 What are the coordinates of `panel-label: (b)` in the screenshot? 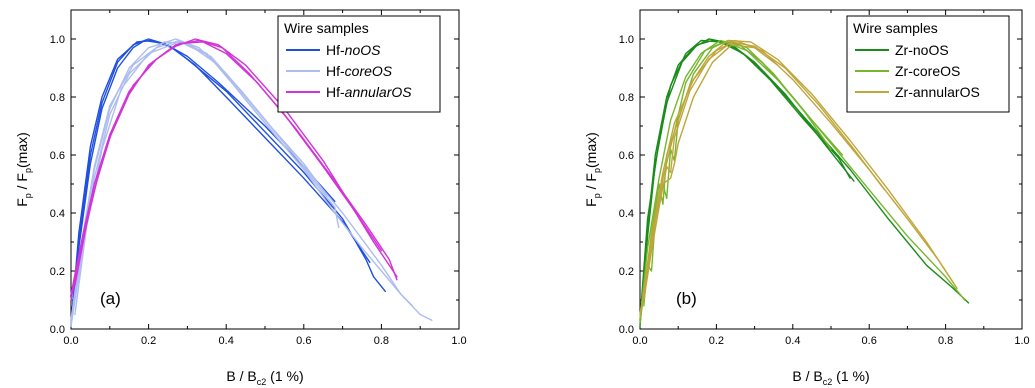 It's located at (686, 298).